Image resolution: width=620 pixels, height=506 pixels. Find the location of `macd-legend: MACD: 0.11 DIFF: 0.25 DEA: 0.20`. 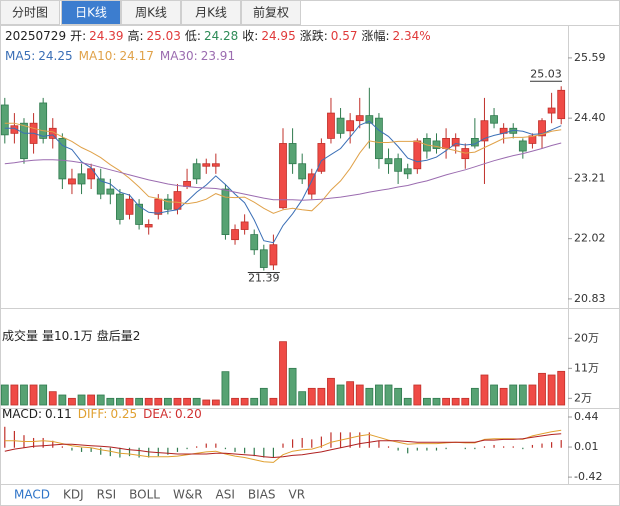

macd-legend: MACD: 0.11 DIFF: 0.25 DEA: 0.20 is located at coordinates (102, 414).